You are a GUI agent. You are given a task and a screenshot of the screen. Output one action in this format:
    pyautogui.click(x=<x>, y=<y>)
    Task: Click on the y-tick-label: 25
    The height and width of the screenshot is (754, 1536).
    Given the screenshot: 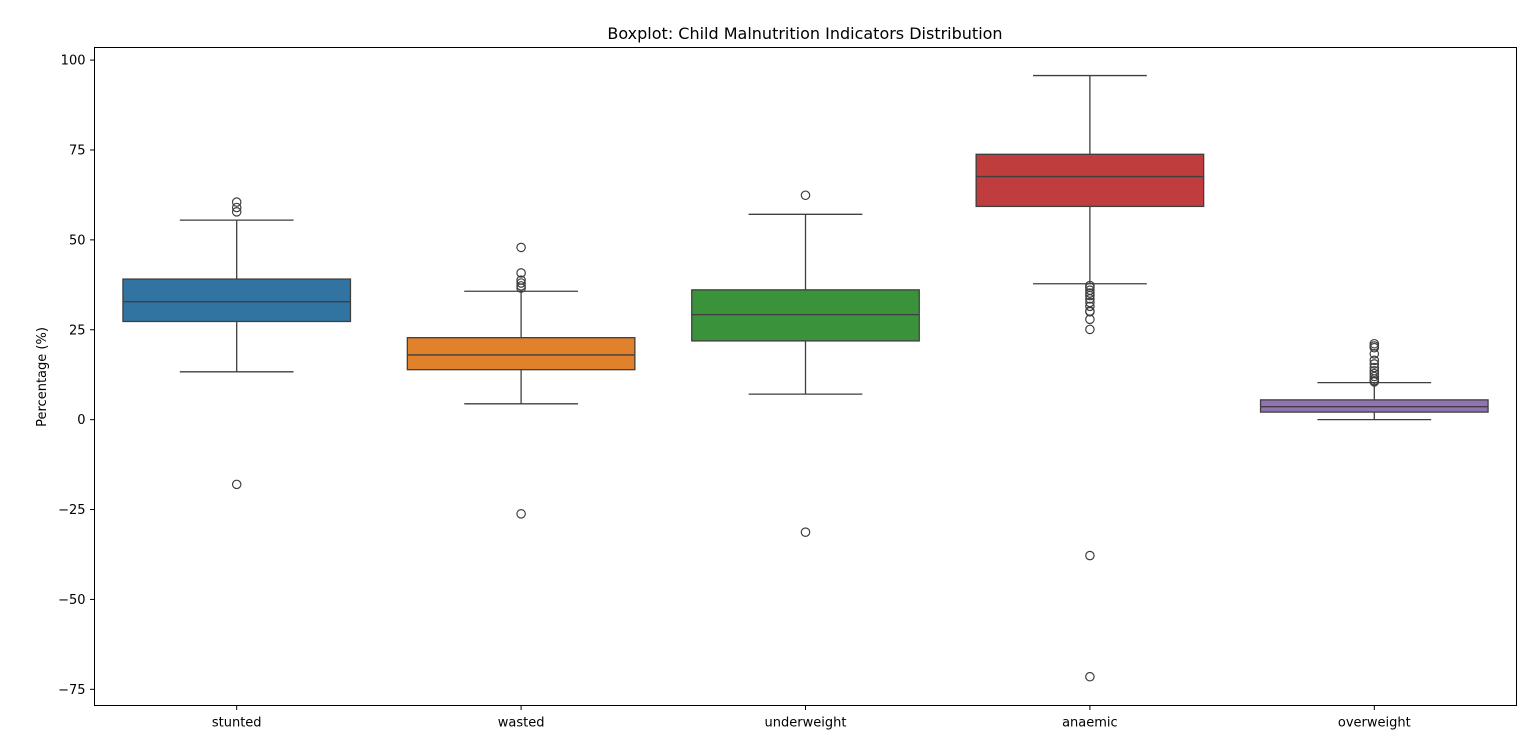 What is the action you would take?
    pyautogui.click(x=77, y=330)
    